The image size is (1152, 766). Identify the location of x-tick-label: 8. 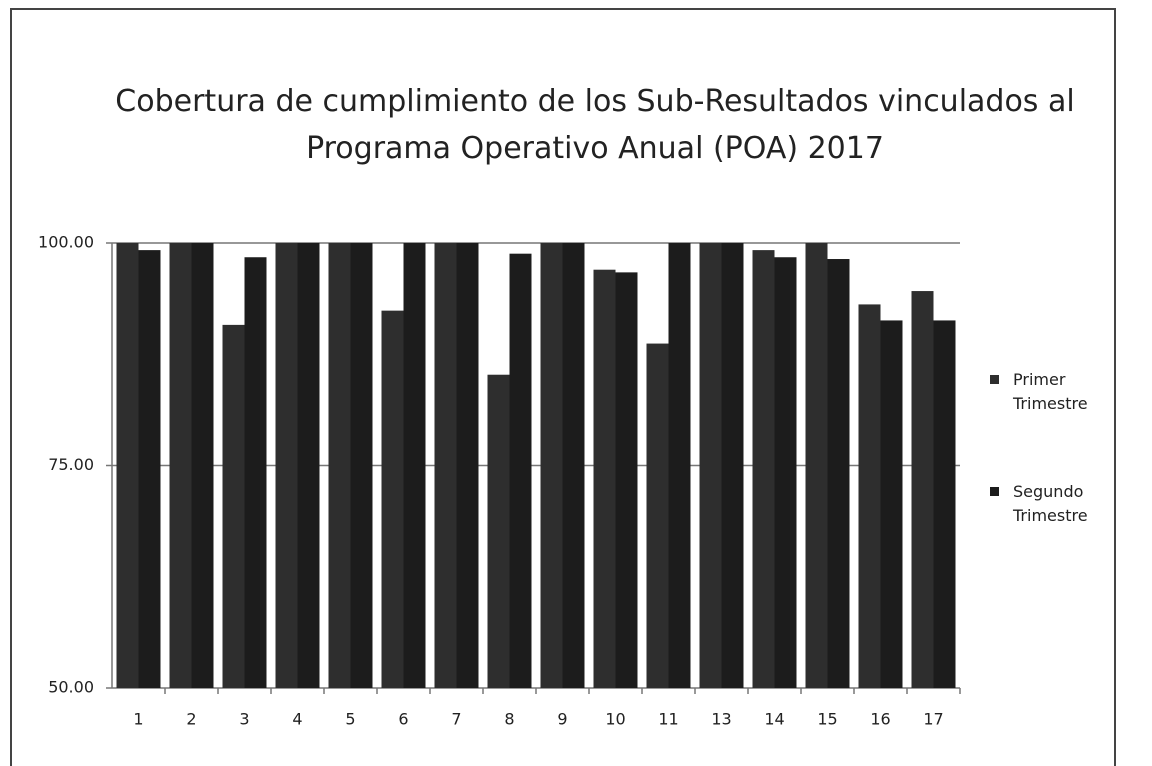
(509, 719).